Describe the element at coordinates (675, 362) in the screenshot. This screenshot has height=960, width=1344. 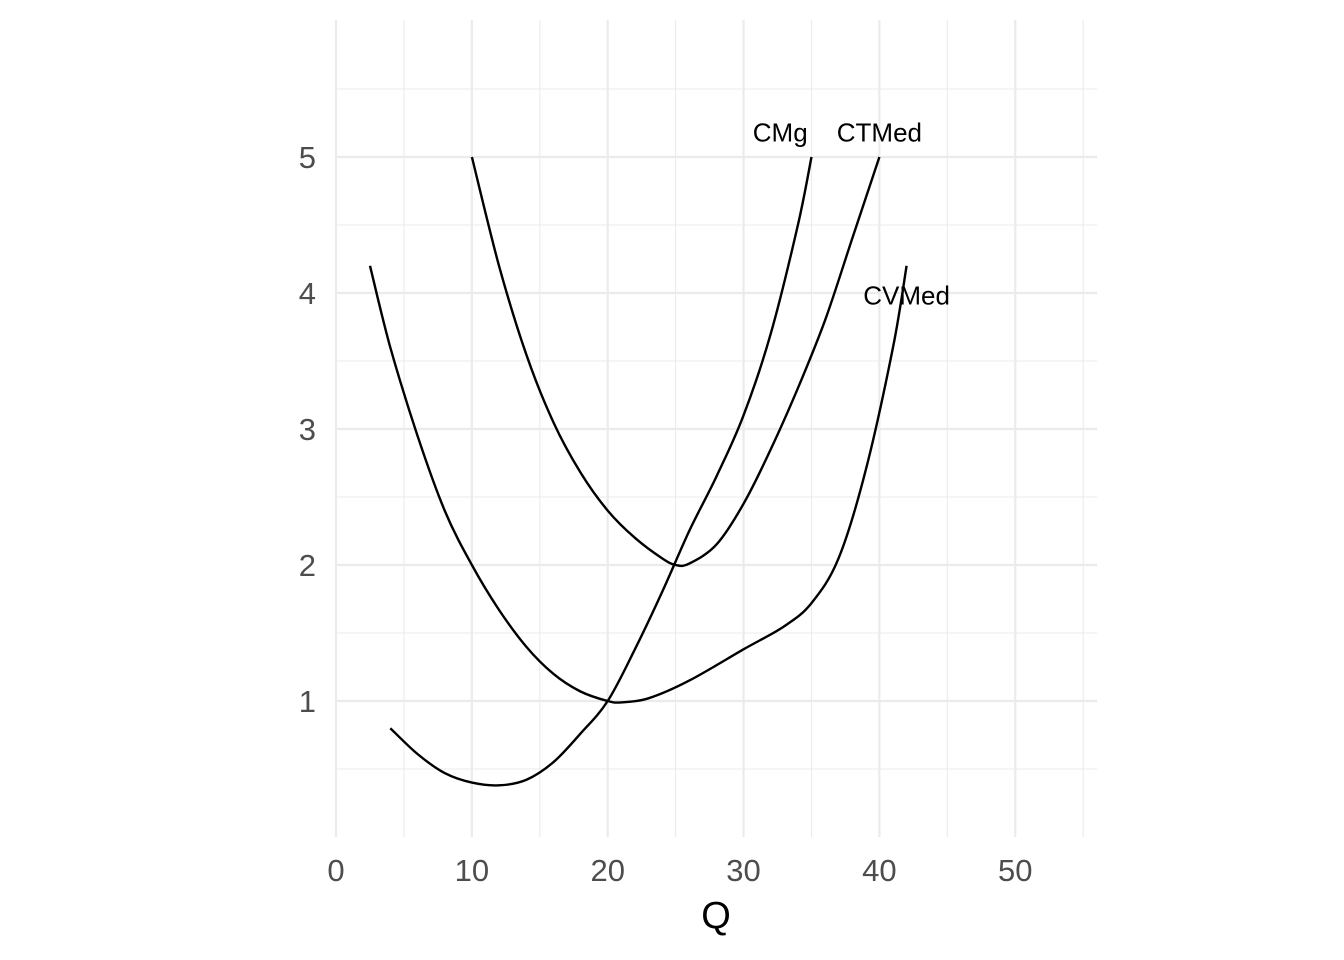
I see `series-line-ctmed` at that location.